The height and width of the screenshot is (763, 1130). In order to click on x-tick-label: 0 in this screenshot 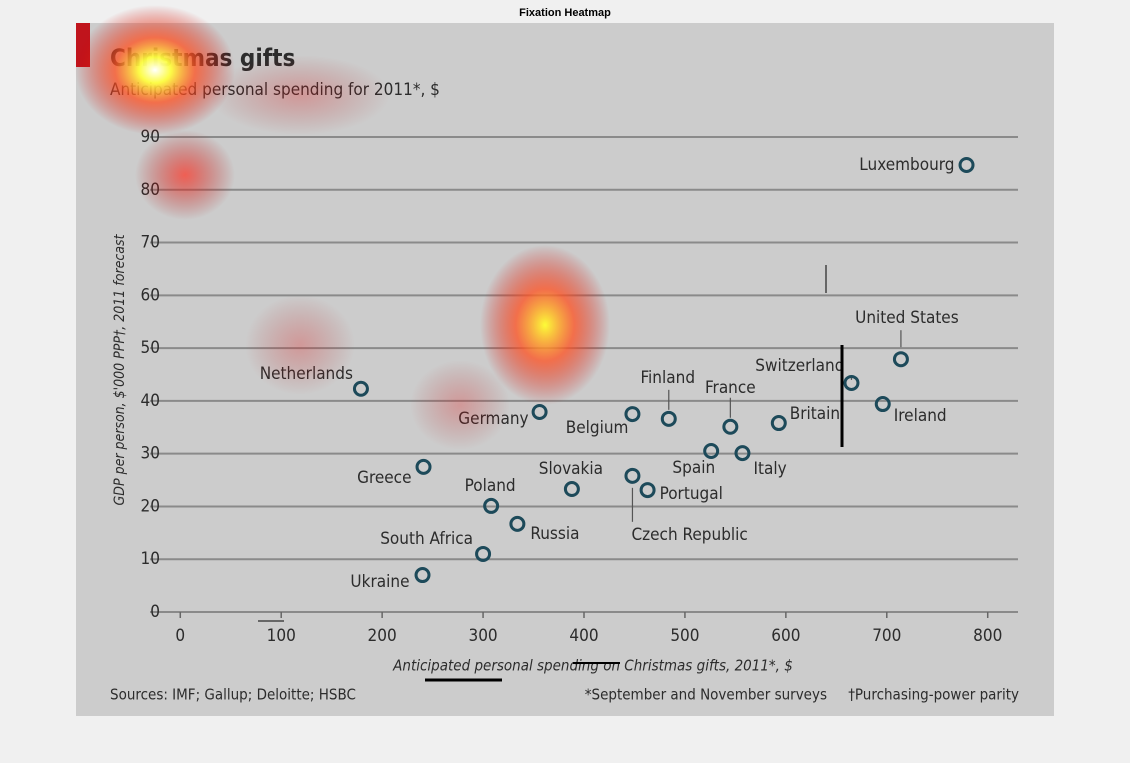, I will do `click(180, 636)`.